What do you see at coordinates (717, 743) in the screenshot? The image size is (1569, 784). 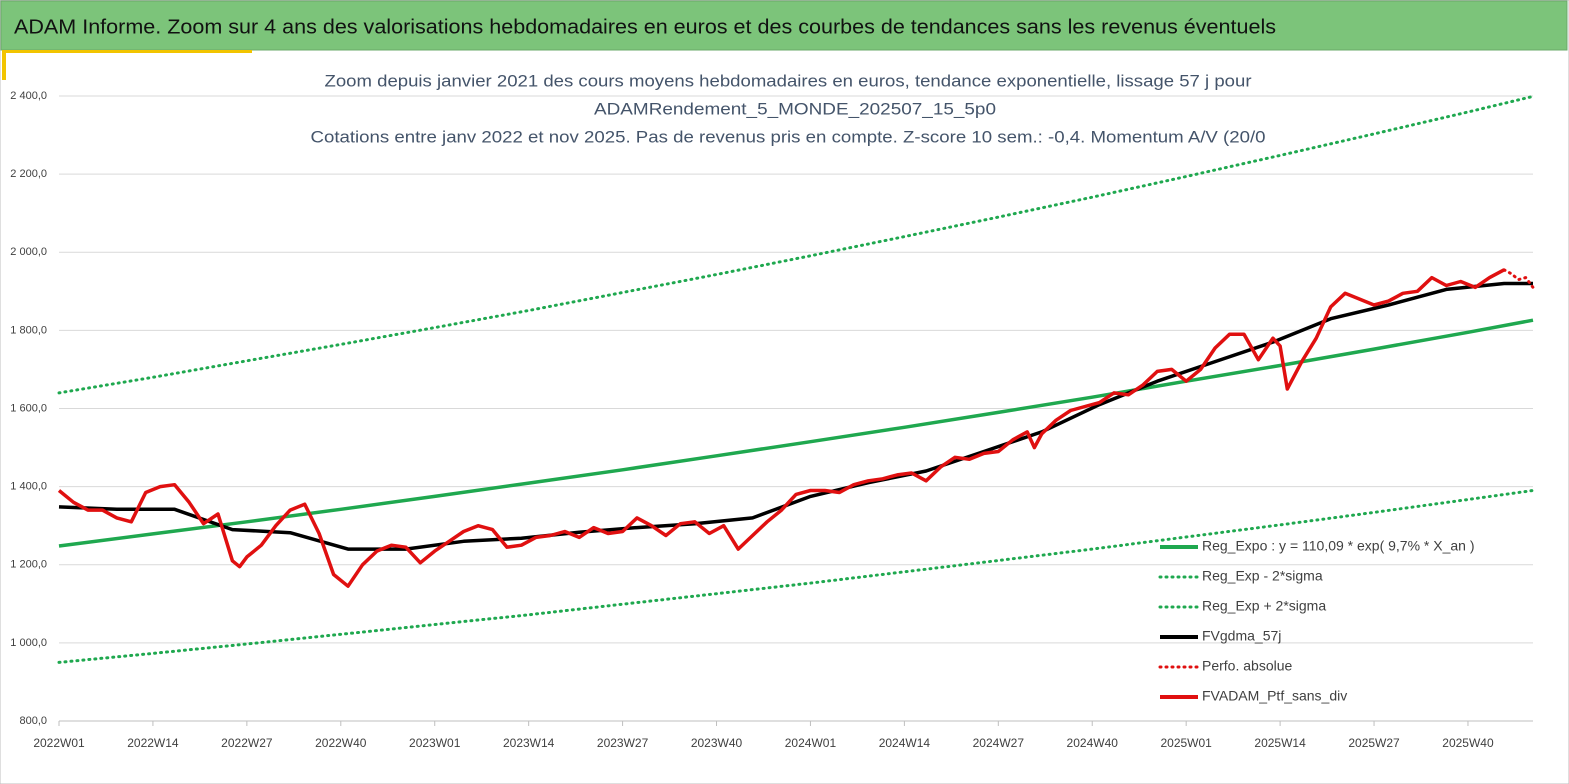 I see `x-tick-label: 2023W40` at bounding box center [717, 743].